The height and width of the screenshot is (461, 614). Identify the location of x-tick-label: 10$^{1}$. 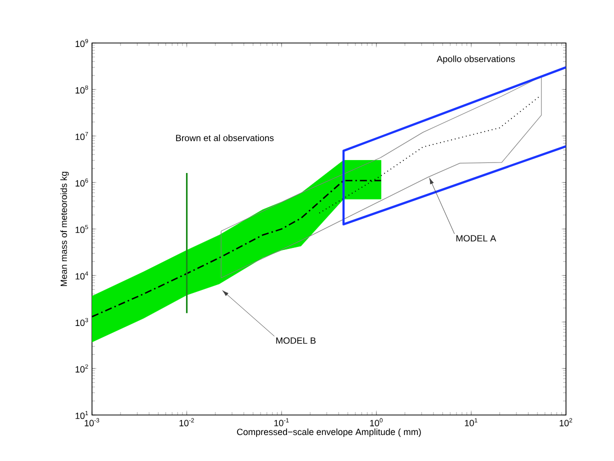
(471, 422).